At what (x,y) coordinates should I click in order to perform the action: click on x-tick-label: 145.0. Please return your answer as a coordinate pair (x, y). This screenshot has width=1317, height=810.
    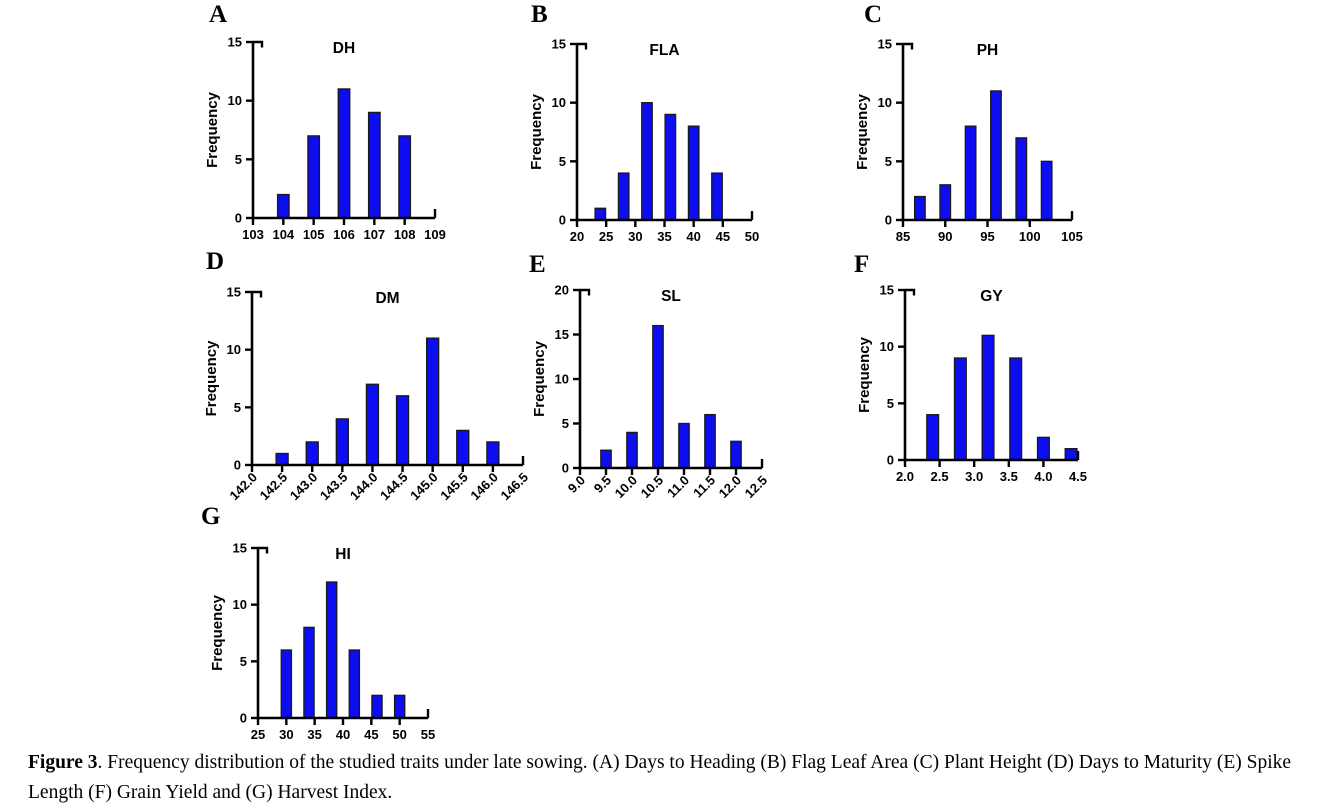
    Looking at the image, I should click on (424, 487).